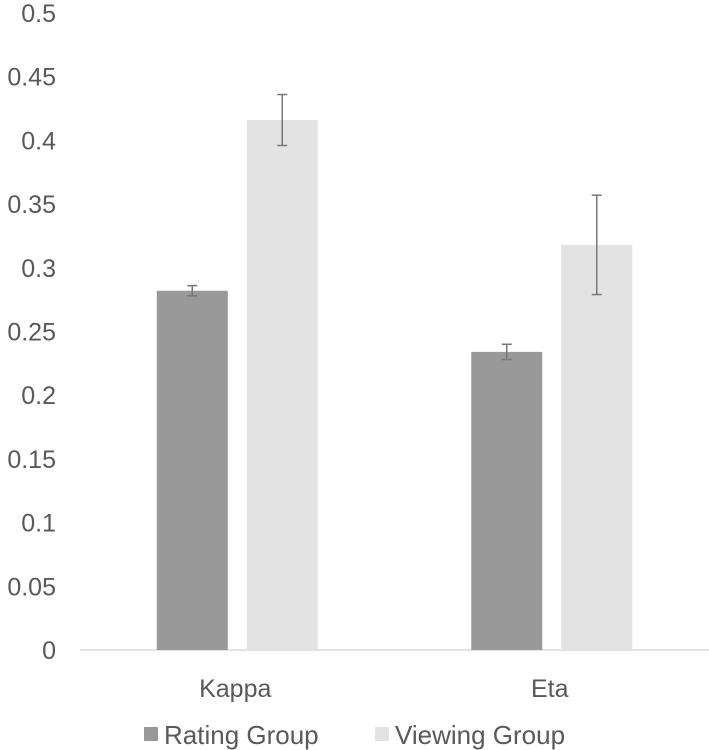 This screenshot has width=709, height=750. Describe the element at coordinates (235, 689) in the screenshot. I see `x-category-label: Kappa` at that location.